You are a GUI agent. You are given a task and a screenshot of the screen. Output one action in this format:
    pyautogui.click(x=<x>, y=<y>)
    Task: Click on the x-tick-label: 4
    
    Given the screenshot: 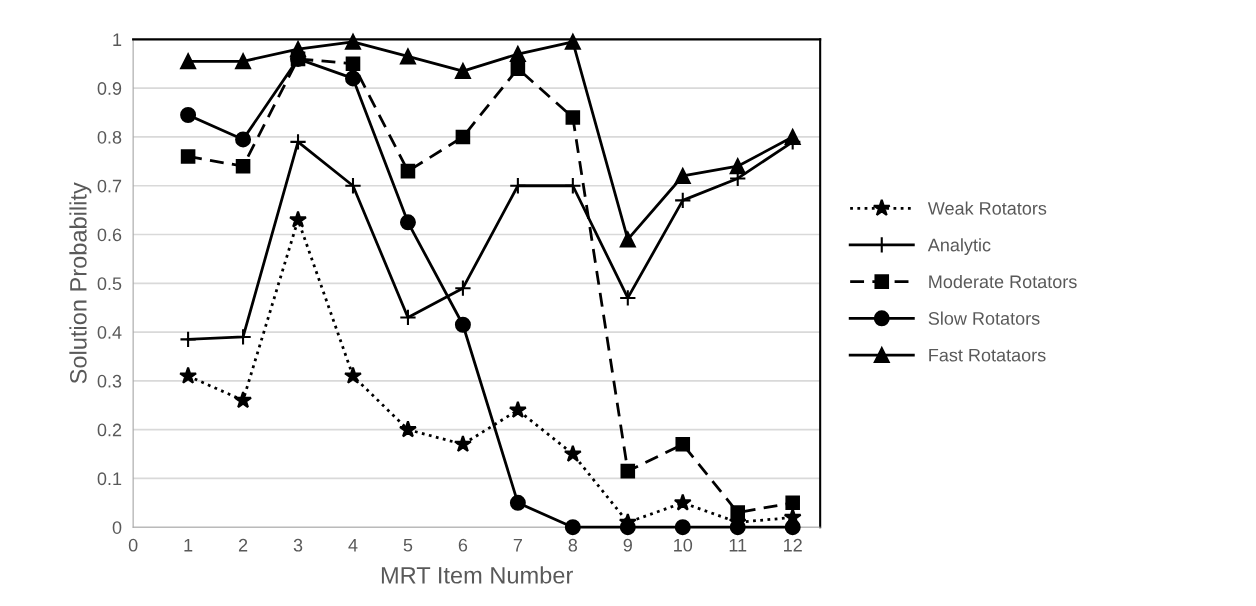 What is the action you would take?
    pyautogui.click(x=353, y=545)
    